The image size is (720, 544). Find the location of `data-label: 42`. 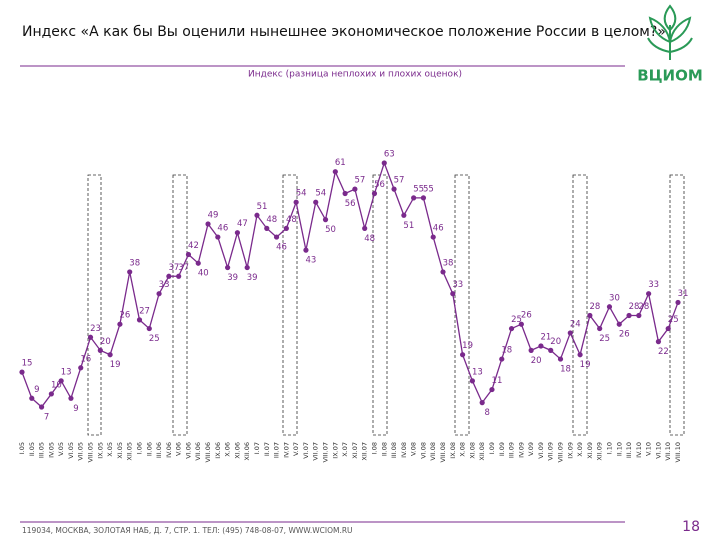

data-label: 42 is located at coordinates (193, 246).